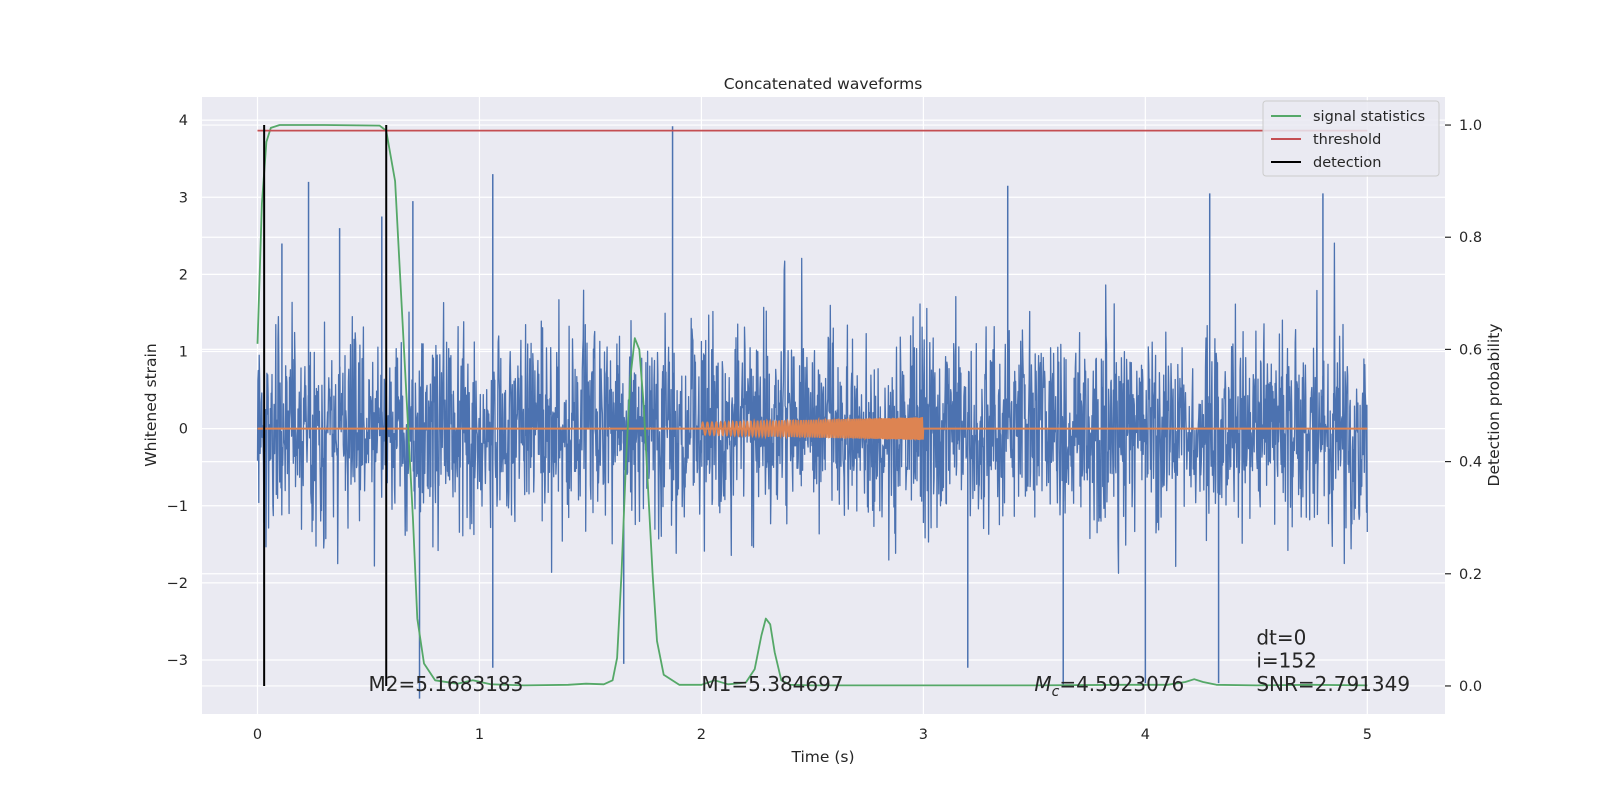  I want to click on y-tick-label: −2, so click(177, 584).